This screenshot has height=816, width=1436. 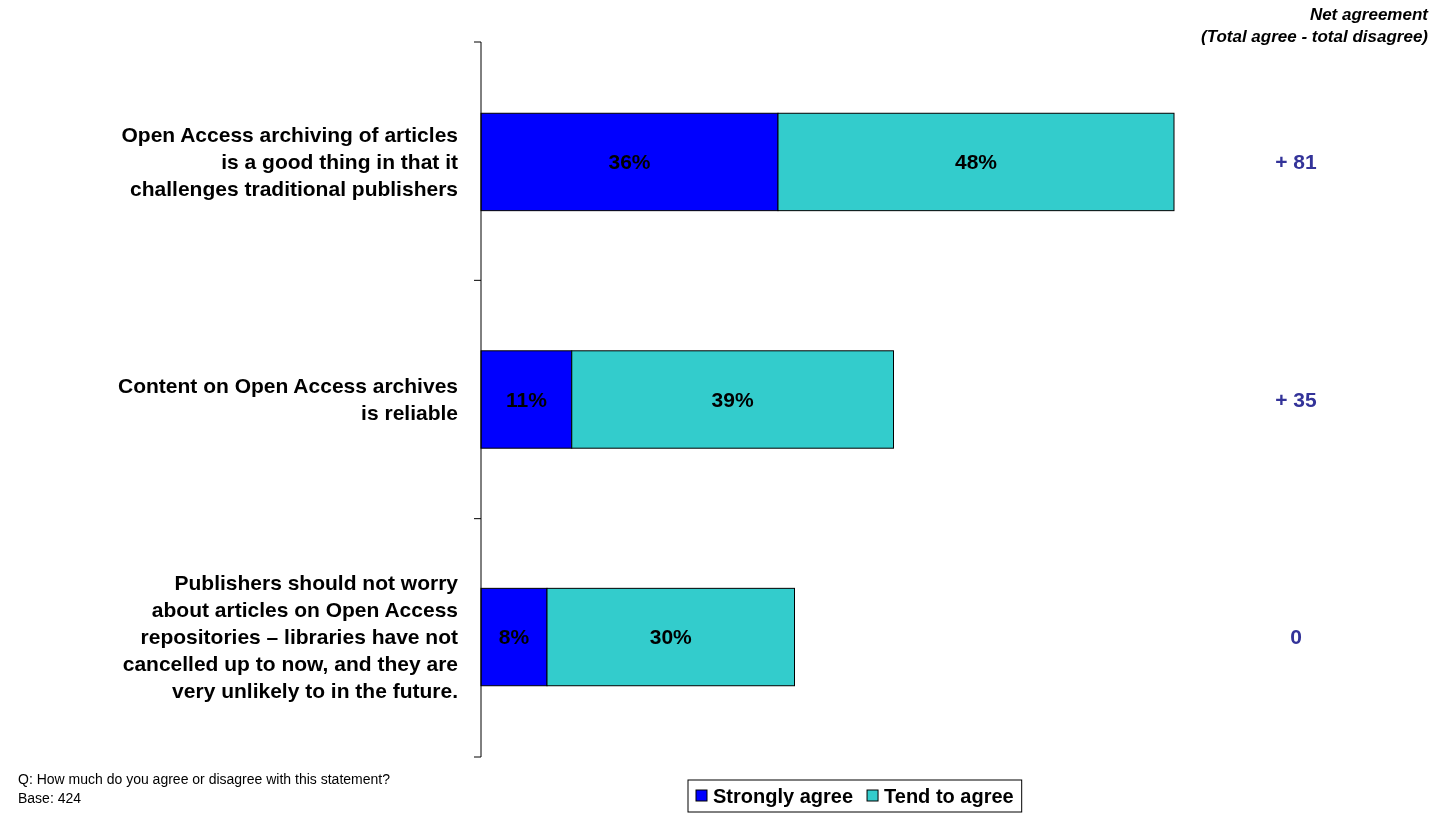 What do you see at coordinates (732, 399) in the screenshot?
I see `data-label: 39%` at bounding box center [732, 399].